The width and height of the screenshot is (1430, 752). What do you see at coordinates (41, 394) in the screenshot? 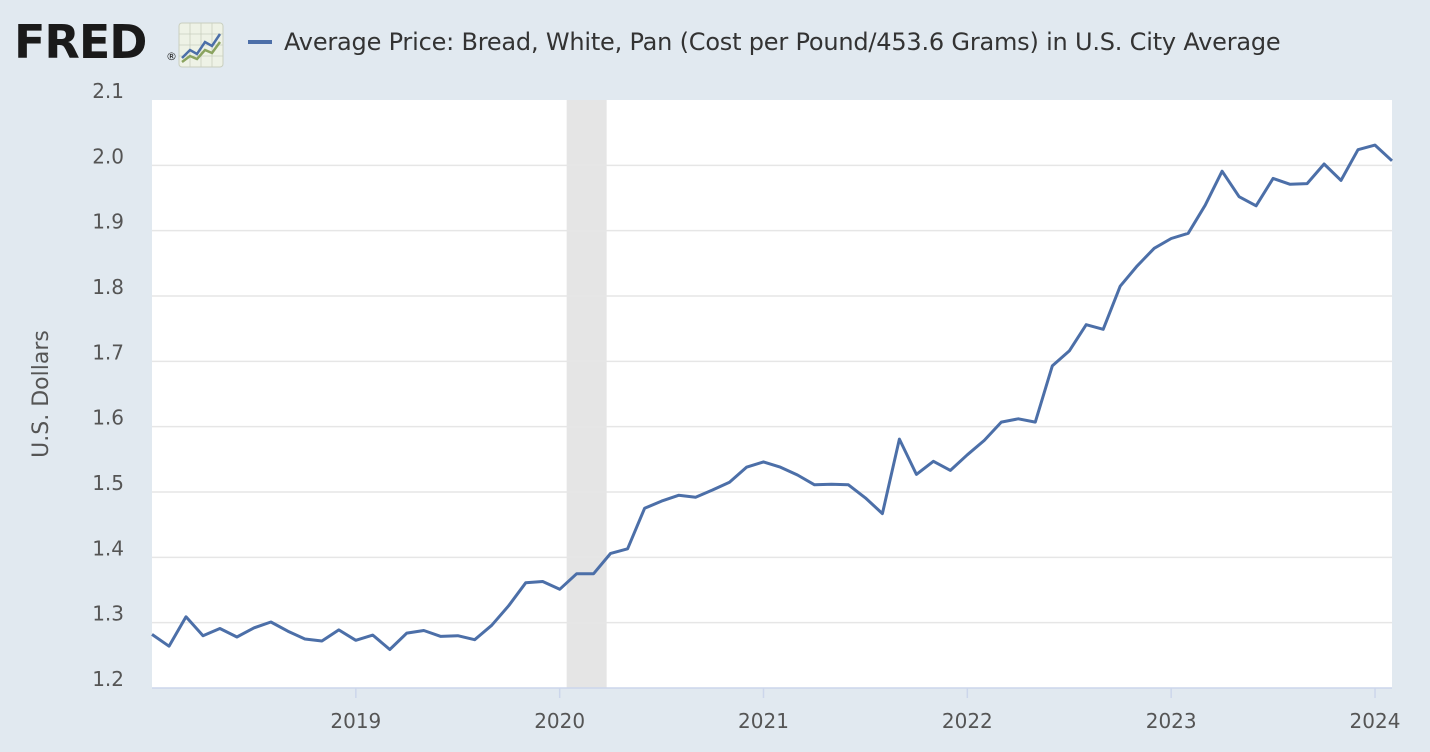
I see `y-axis-title: U.S. Dollars` at bounding box center [41, 394].